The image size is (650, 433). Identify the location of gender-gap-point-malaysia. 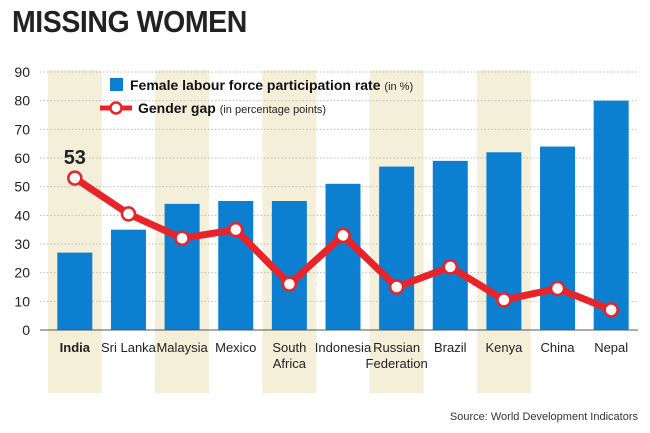
(182, 238).